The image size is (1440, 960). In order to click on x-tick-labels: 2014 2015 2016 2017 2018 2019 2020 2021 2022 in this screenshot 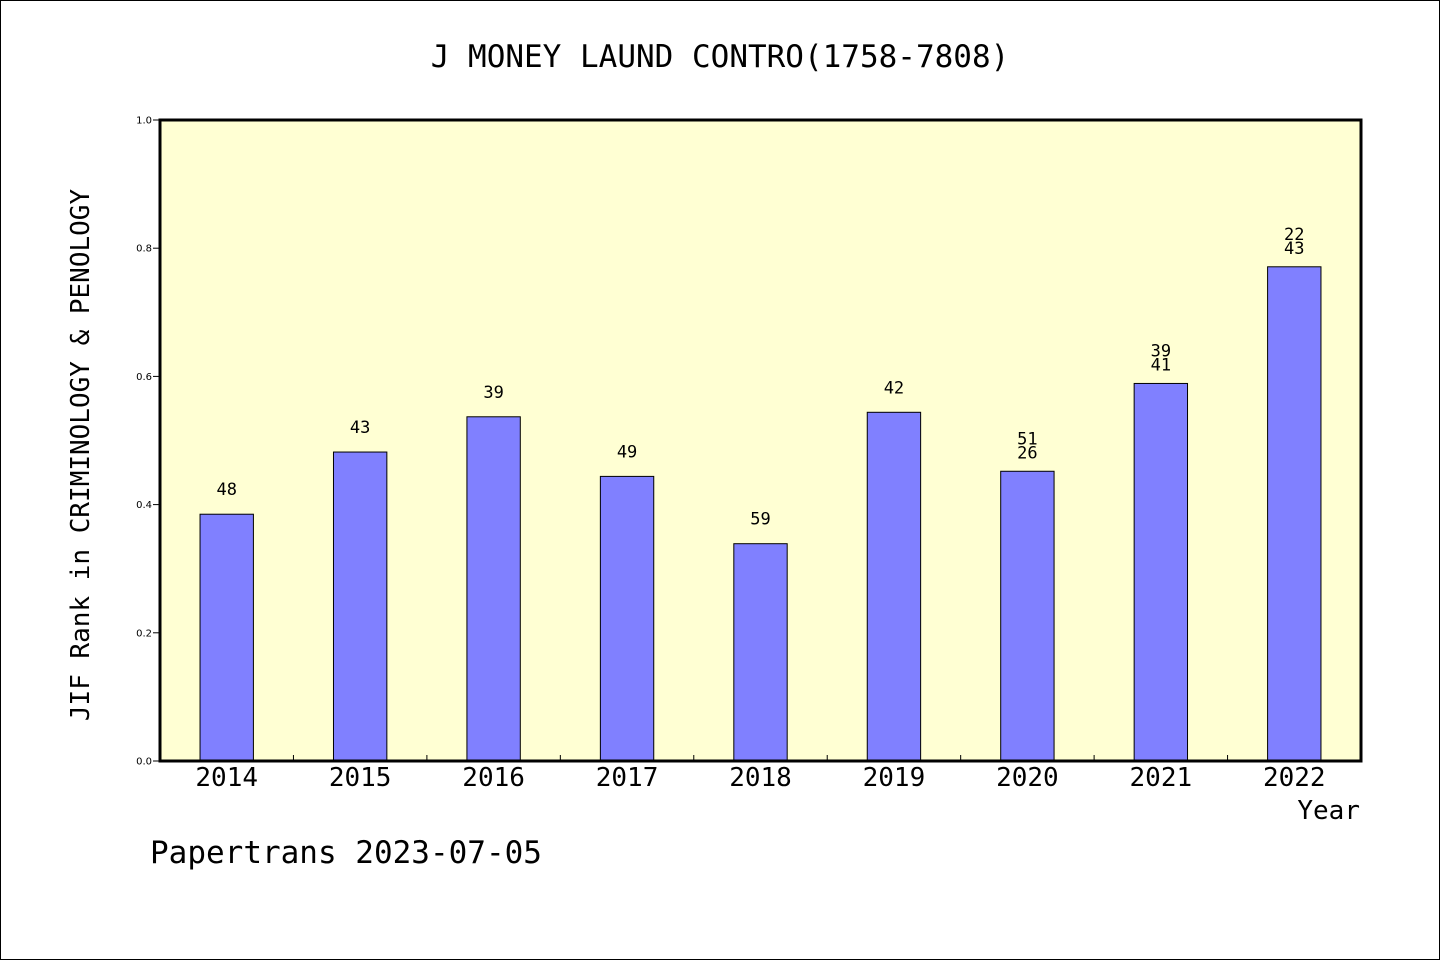, I will do `click(760, 778)`.